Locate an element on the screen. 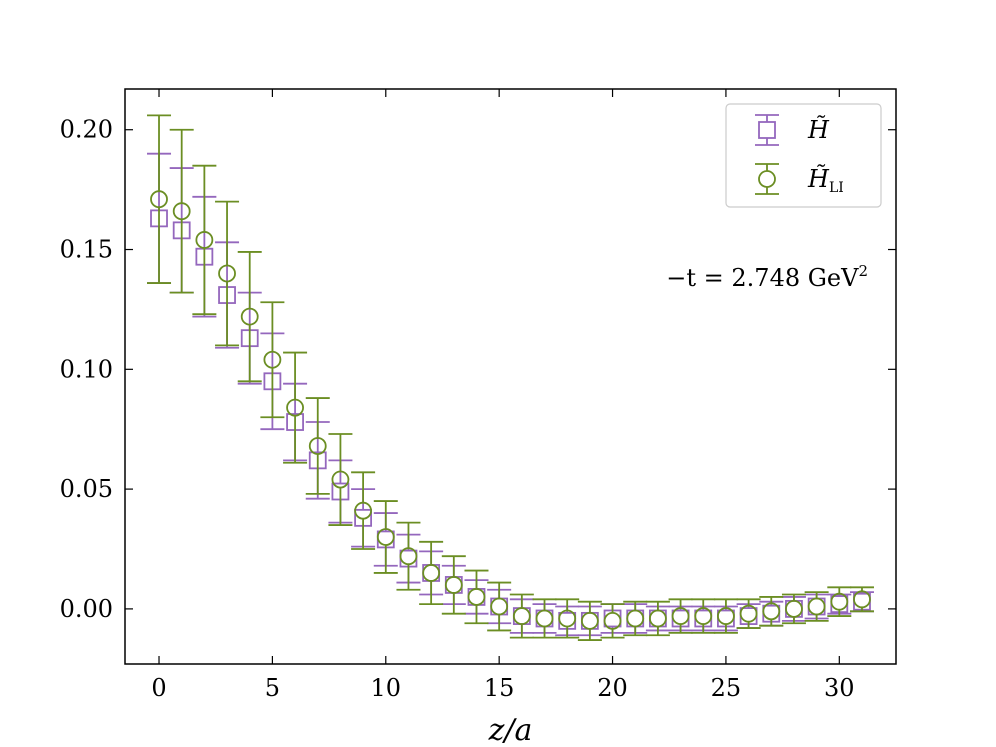 The height and width of the screenshot is (747, 996). momentum-transfer-annotation: −t = 2.748 GeV2 is located at coordinates (767, 277).